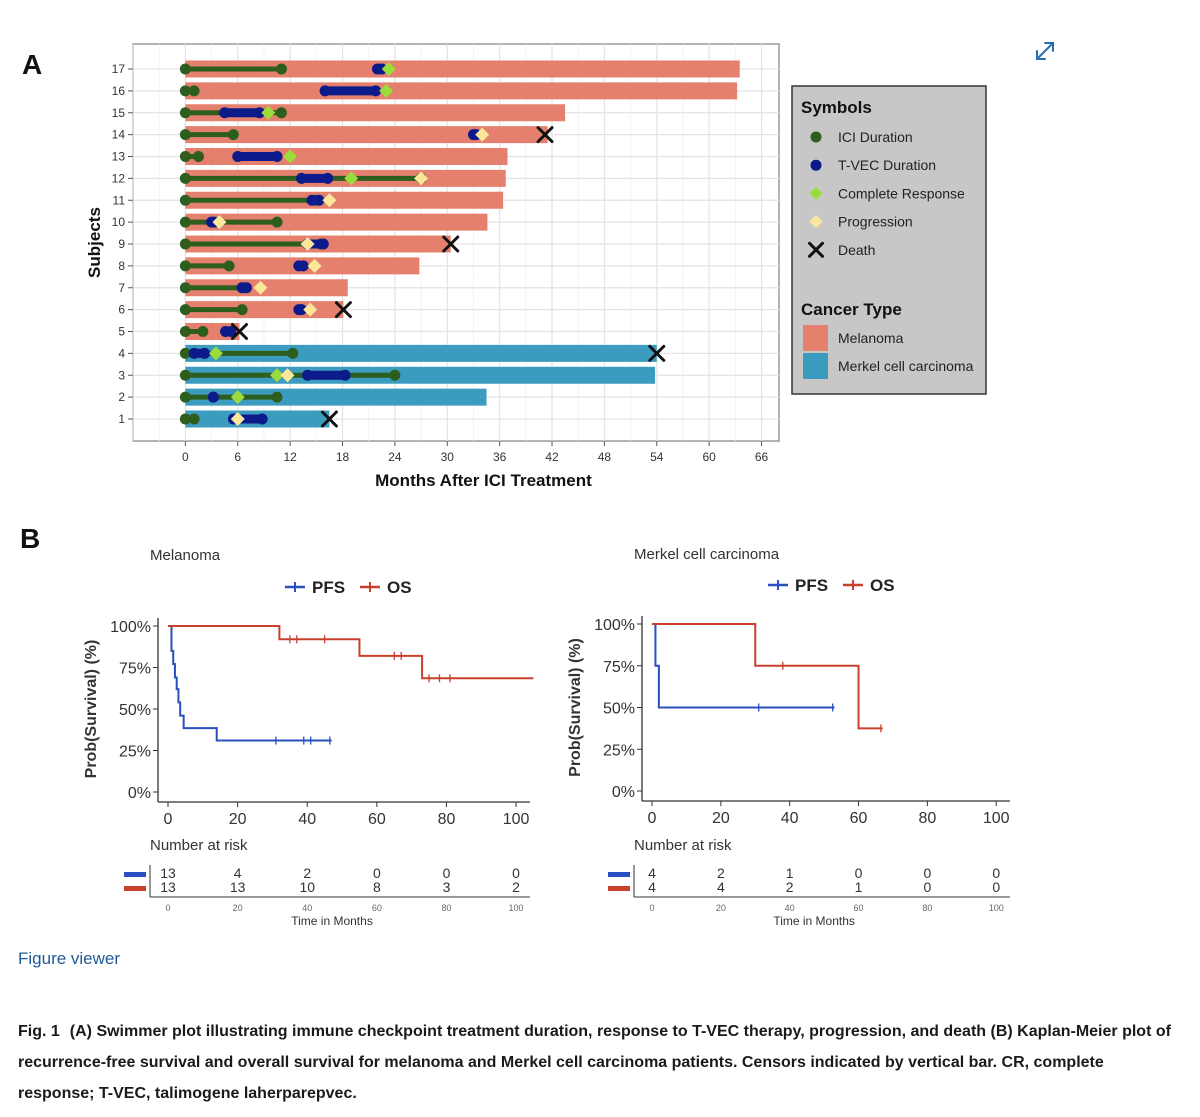 The image size is (1200, 1117). What do you see at coordinates (605, 457) in the screenshot?
I see `x-tick-label: 48` at bounding box center [605, 457].